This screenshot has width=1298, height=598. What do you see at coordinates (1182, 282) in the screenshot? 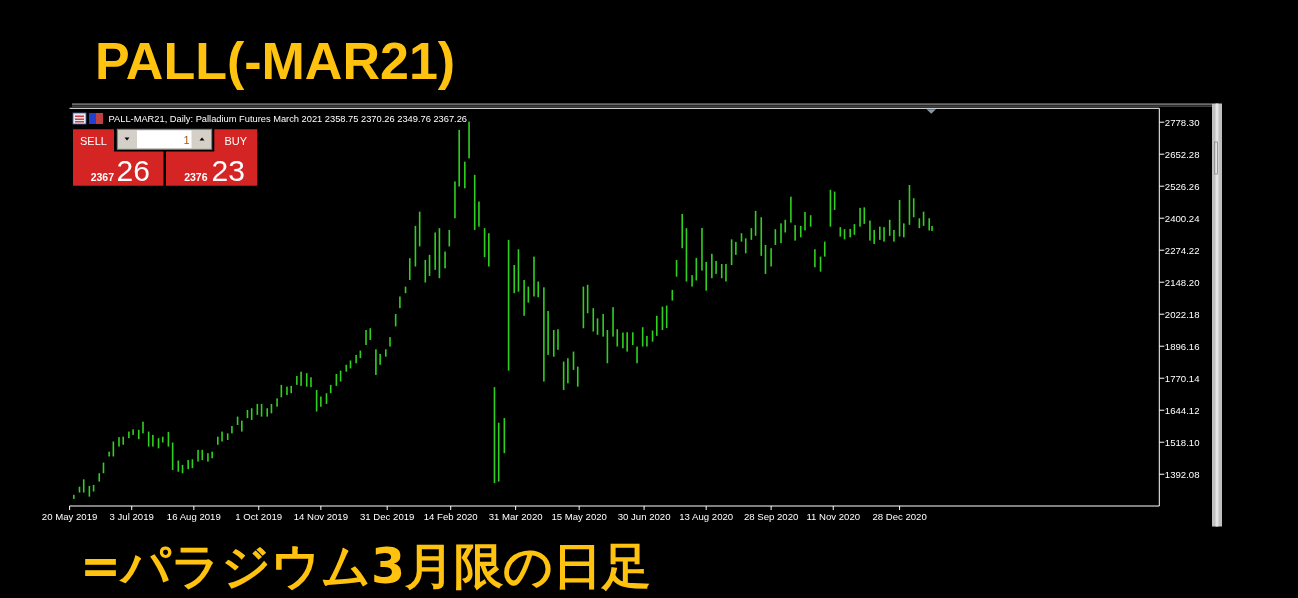
I see `y-tick-label: 2148.20` at bounding box center [1182, 282].